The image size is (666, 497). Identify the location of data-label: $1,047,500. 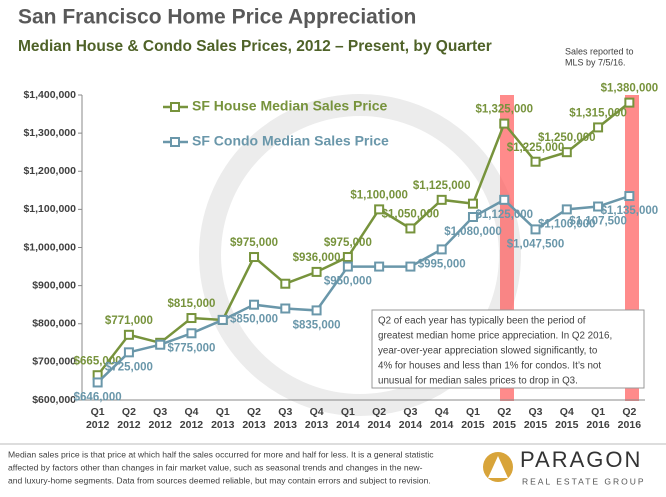
(536, 244).